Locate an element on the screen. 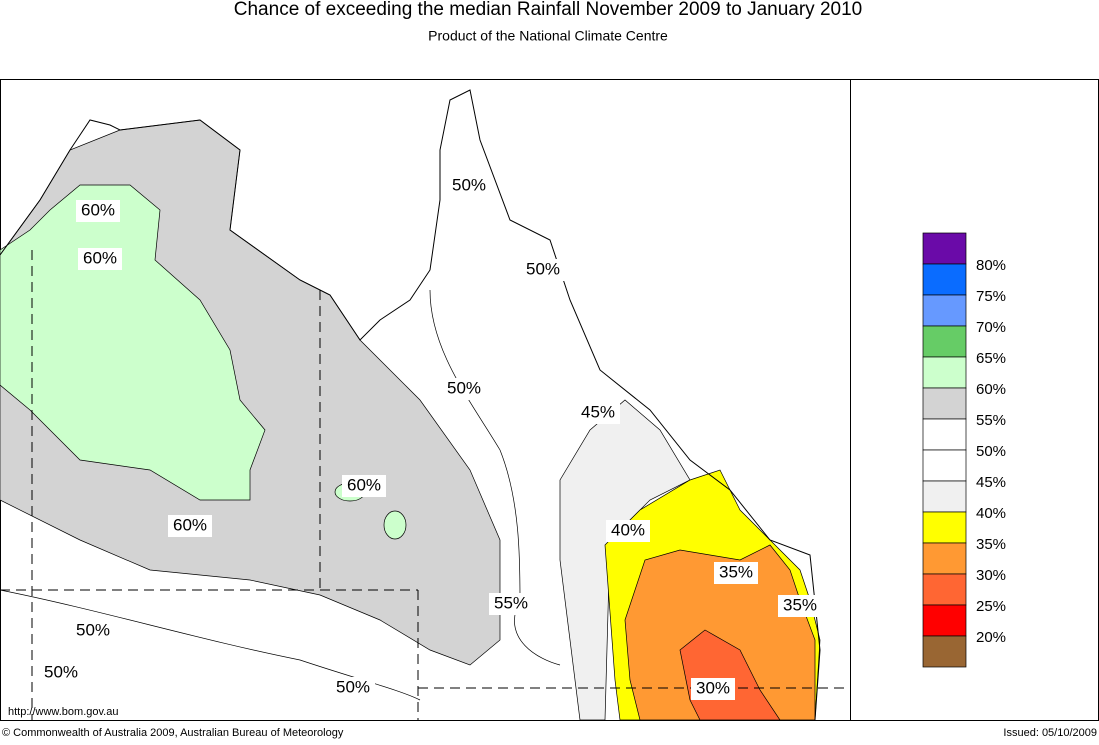  legend-label: 40% is located at coordinates (991, 513).